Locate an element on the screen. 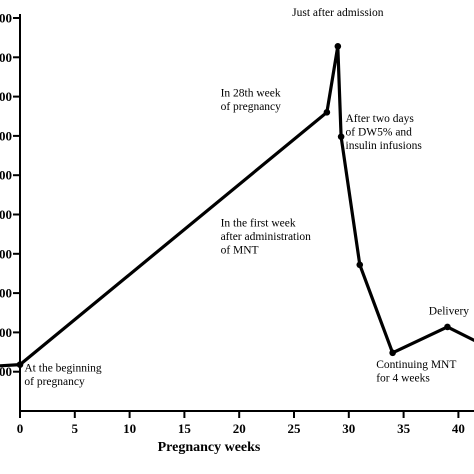 Image resolution: width=474 pixels, height=474 pixels. x-axis-ticks: 0 5 10 15 20 25 30 35 40 is located at coordinates (241, 423).